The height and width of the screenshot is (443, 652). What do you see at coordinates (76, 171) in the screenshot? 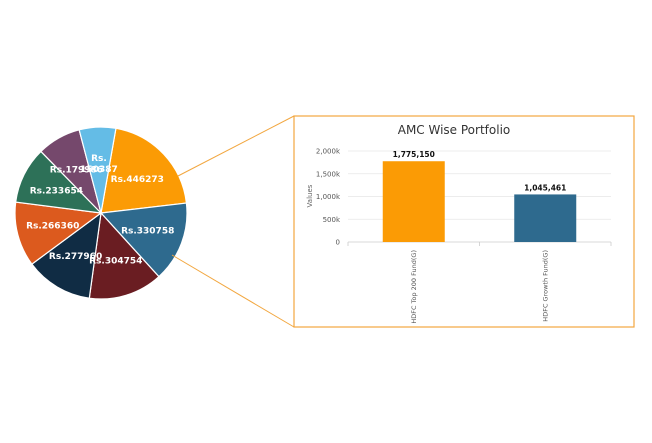
I see `pie-slice-label: Rs.179986` at bounding box center [76, 171].